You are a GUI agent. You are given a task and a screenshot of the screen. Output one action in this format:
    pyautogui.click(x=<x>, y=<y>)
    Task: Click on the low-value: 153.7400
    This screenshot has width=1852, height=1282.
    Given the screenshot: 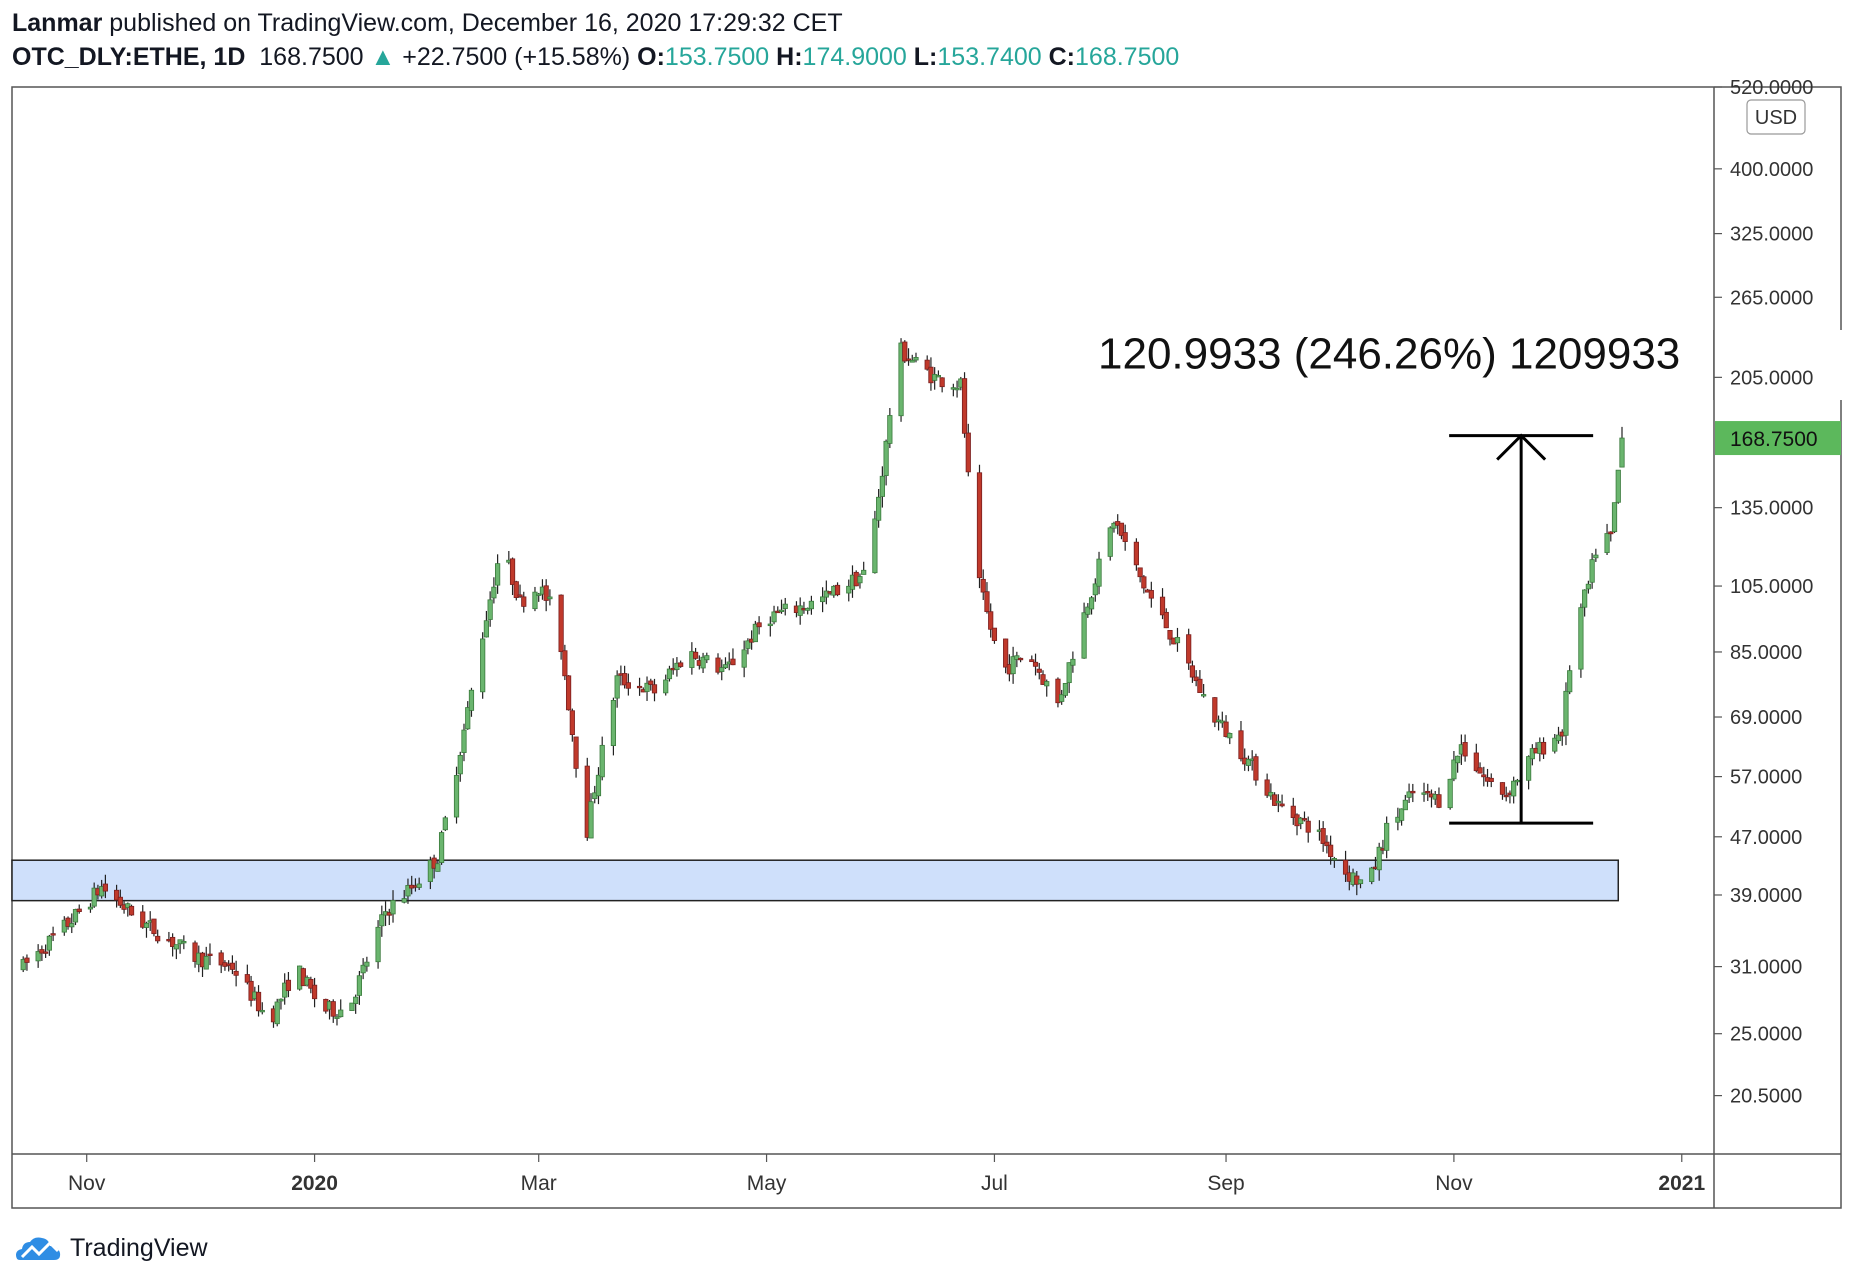 What is the action you would take?
    pyautogui.click(x=989, y=57)
    